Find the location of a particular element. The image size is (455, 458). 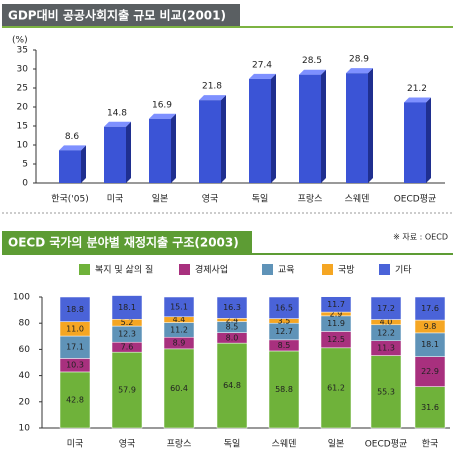

y-tick-label: 0 is located at coordinates (25, 184).